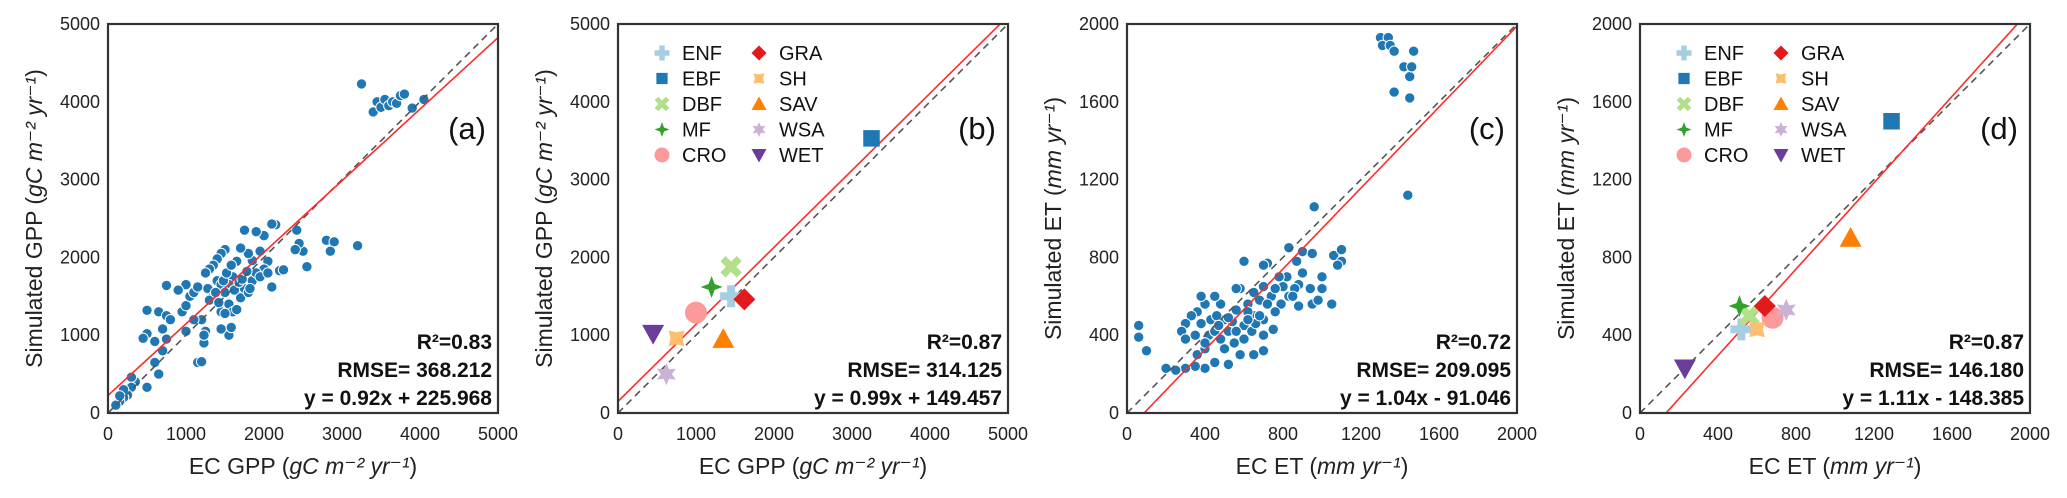 Image resolution: width=2067 pixels, height=498 pixels. What do you see at coordinates (1425, 398) in the screenshot?
I see `regression-equation: y = 1.04x - 91.046` at bounding box center [1425, 398].